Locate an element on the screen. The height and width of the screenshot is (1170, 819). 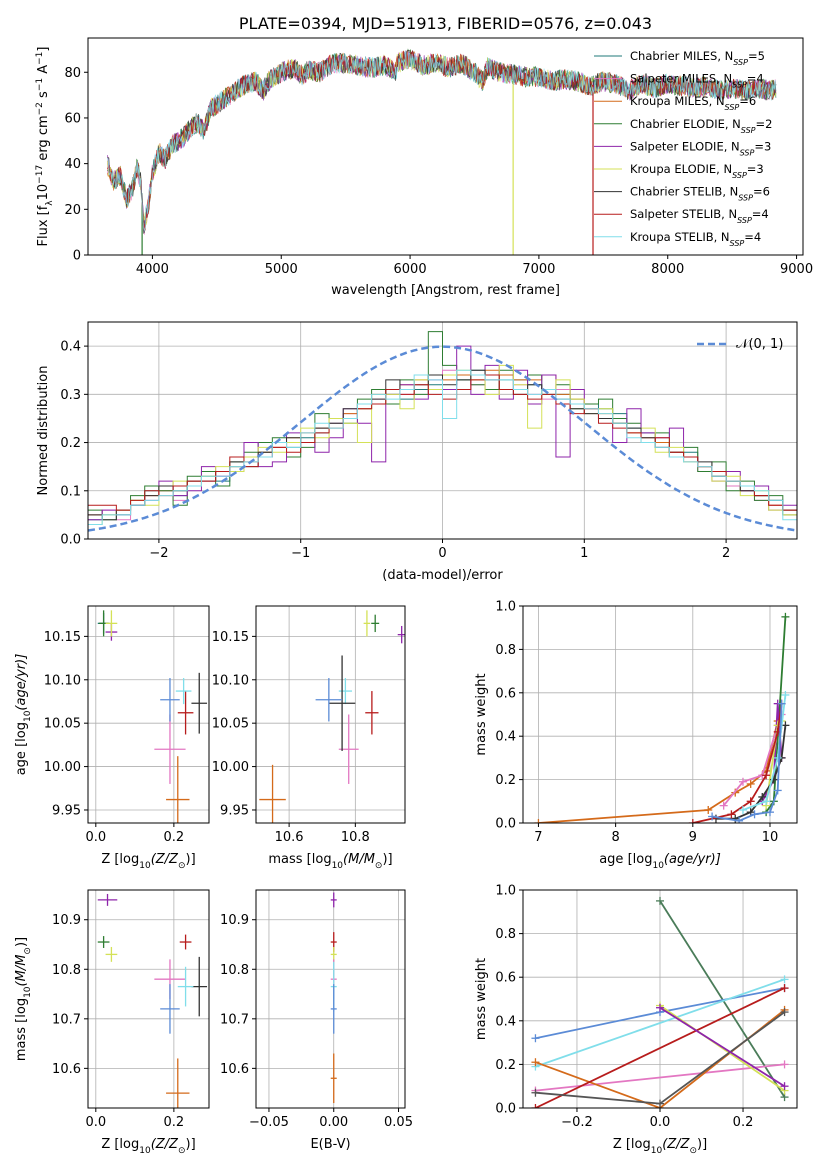
legend-entry: Salpeter ELODIE, NSSP=3 is located at coordinates (700, 148).